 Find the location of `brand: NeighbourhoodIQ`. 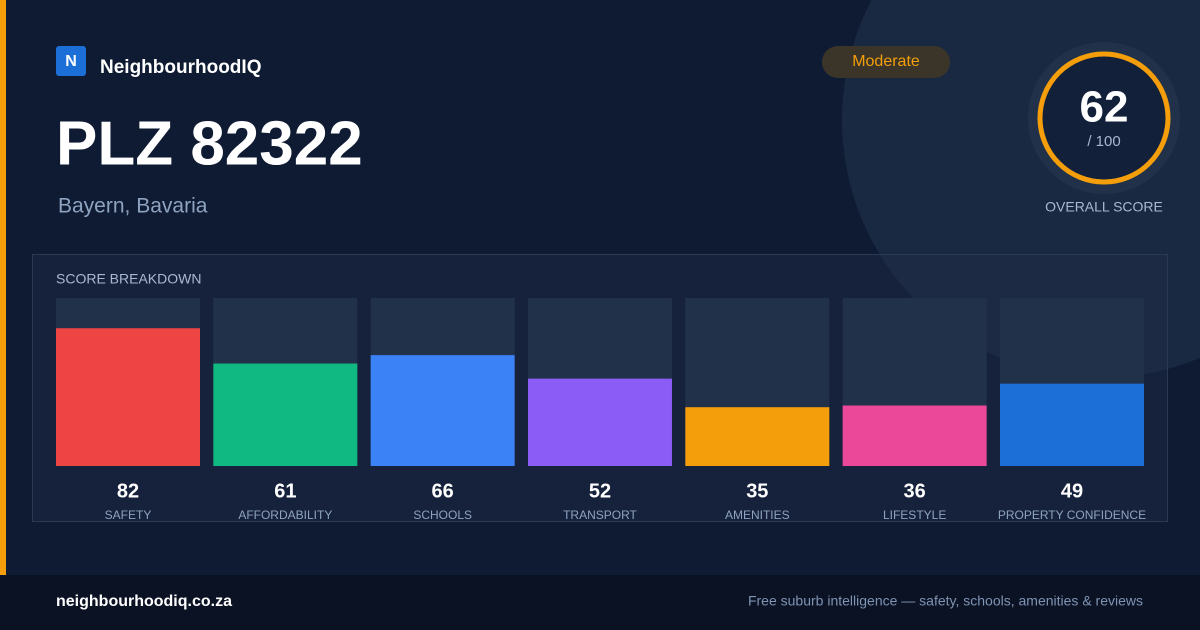

brand: NeighbourhoodIQ is located at coordinates (180, 67).